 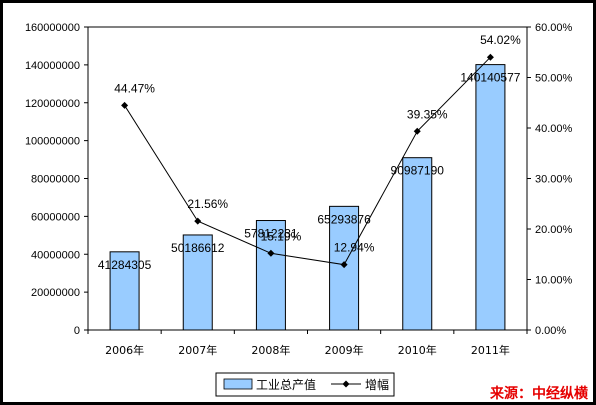 I want to click on line-value-label: 39.35%, so click(x=427, y=114).